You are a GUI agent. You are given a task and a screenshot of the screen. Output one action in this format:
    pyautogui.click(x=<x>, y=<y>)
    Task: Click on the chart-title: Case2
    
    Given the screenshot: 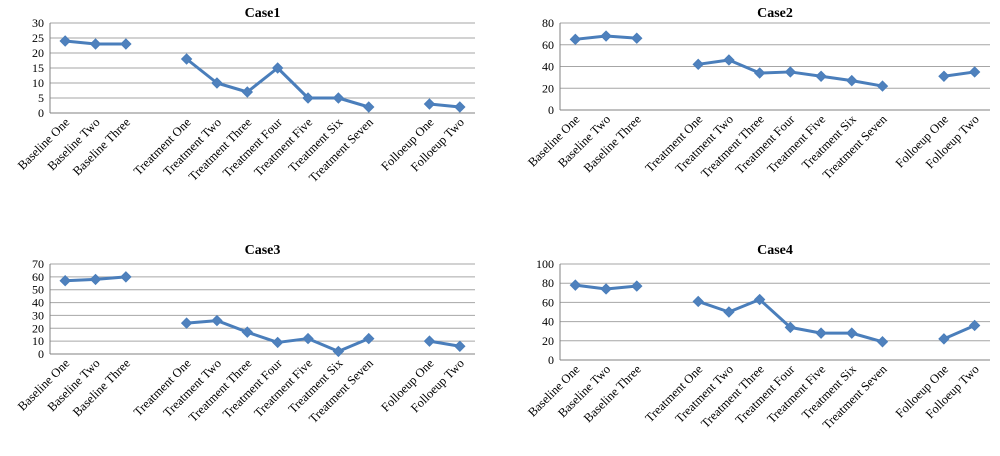 What is the action you would take?
    pyautogui.click(x=775, y=13)
    